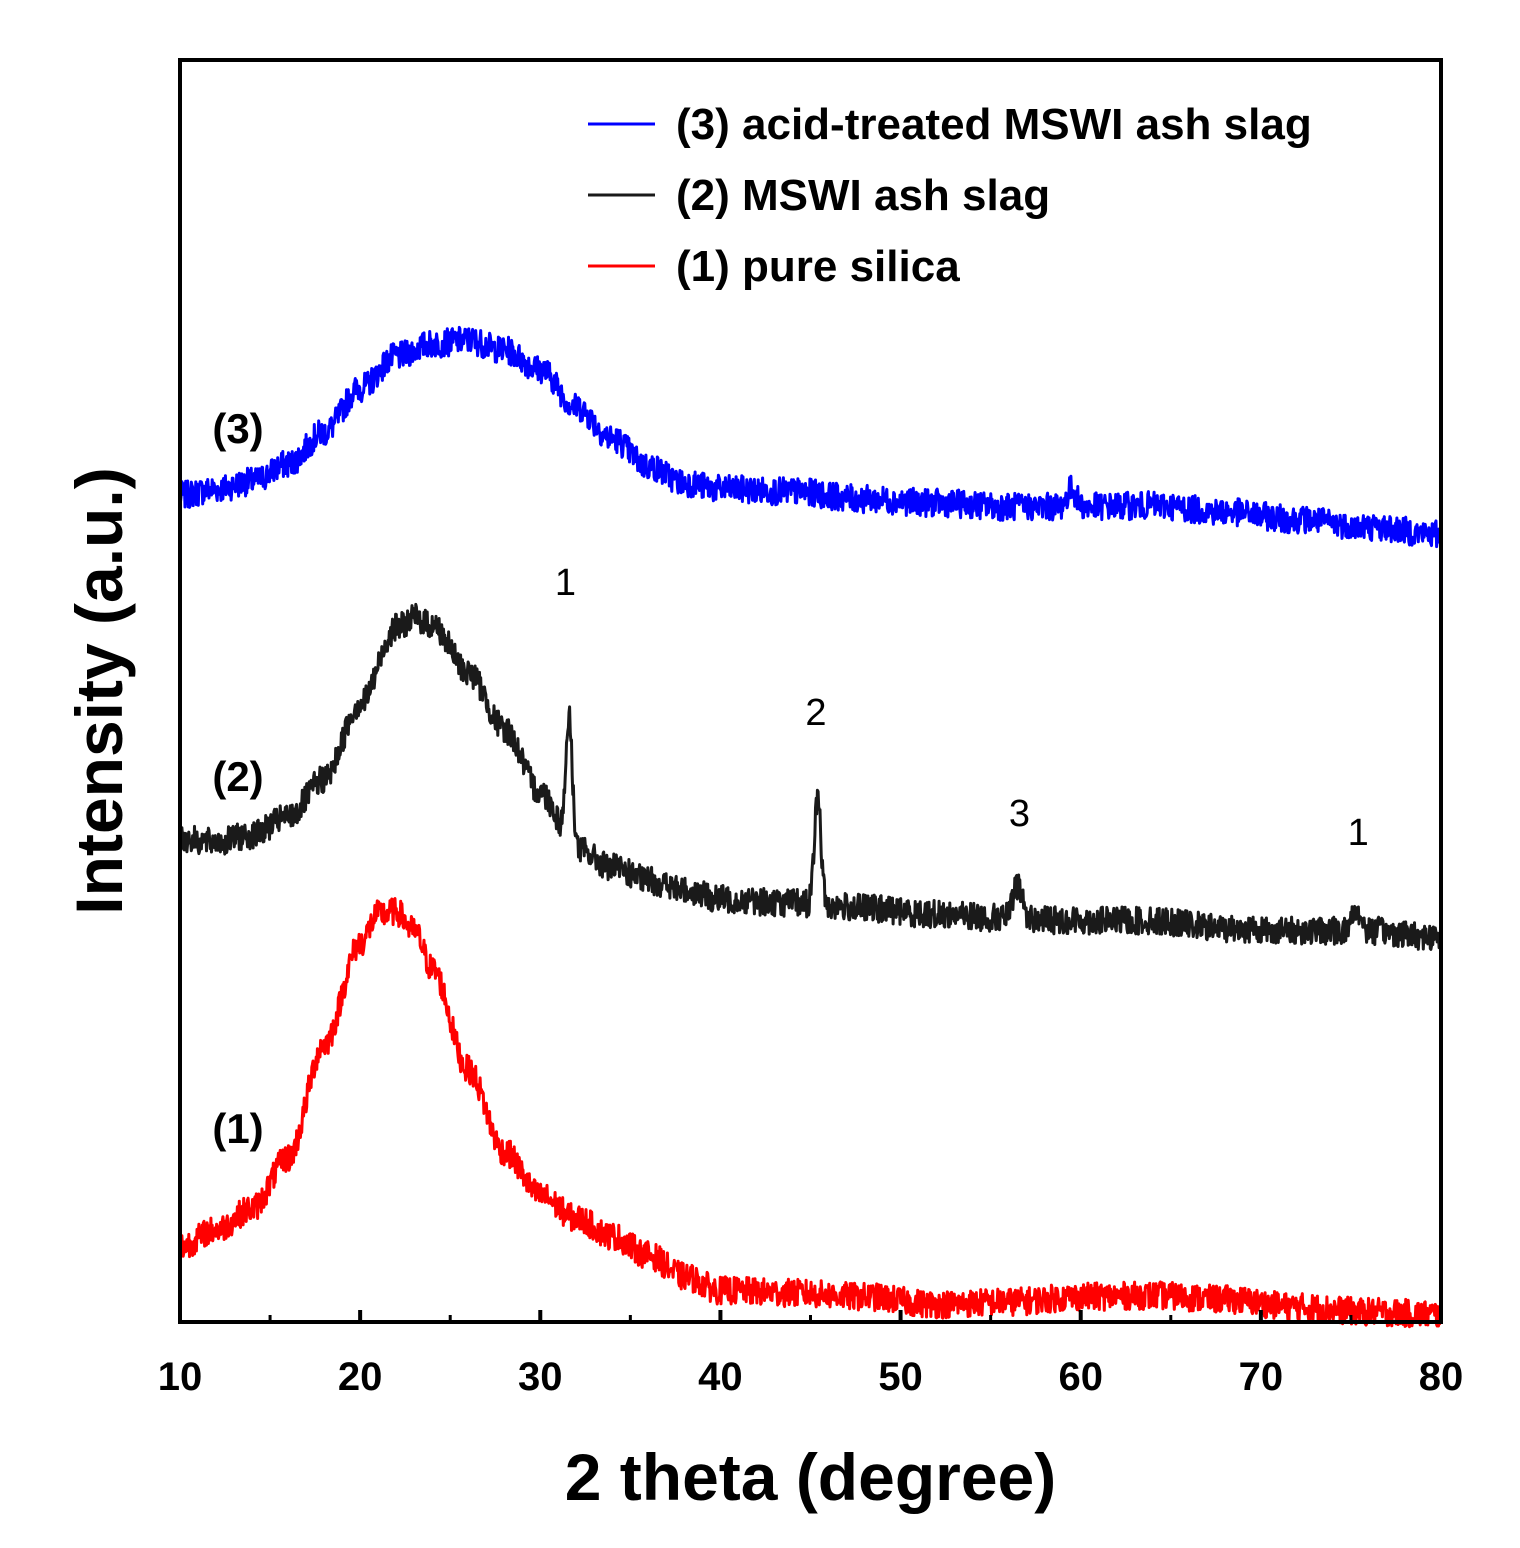 The image size is (1520, 1548). I want to click on legend-entry: (3) acid-treated MSWI ash slag, so click(994, 124).